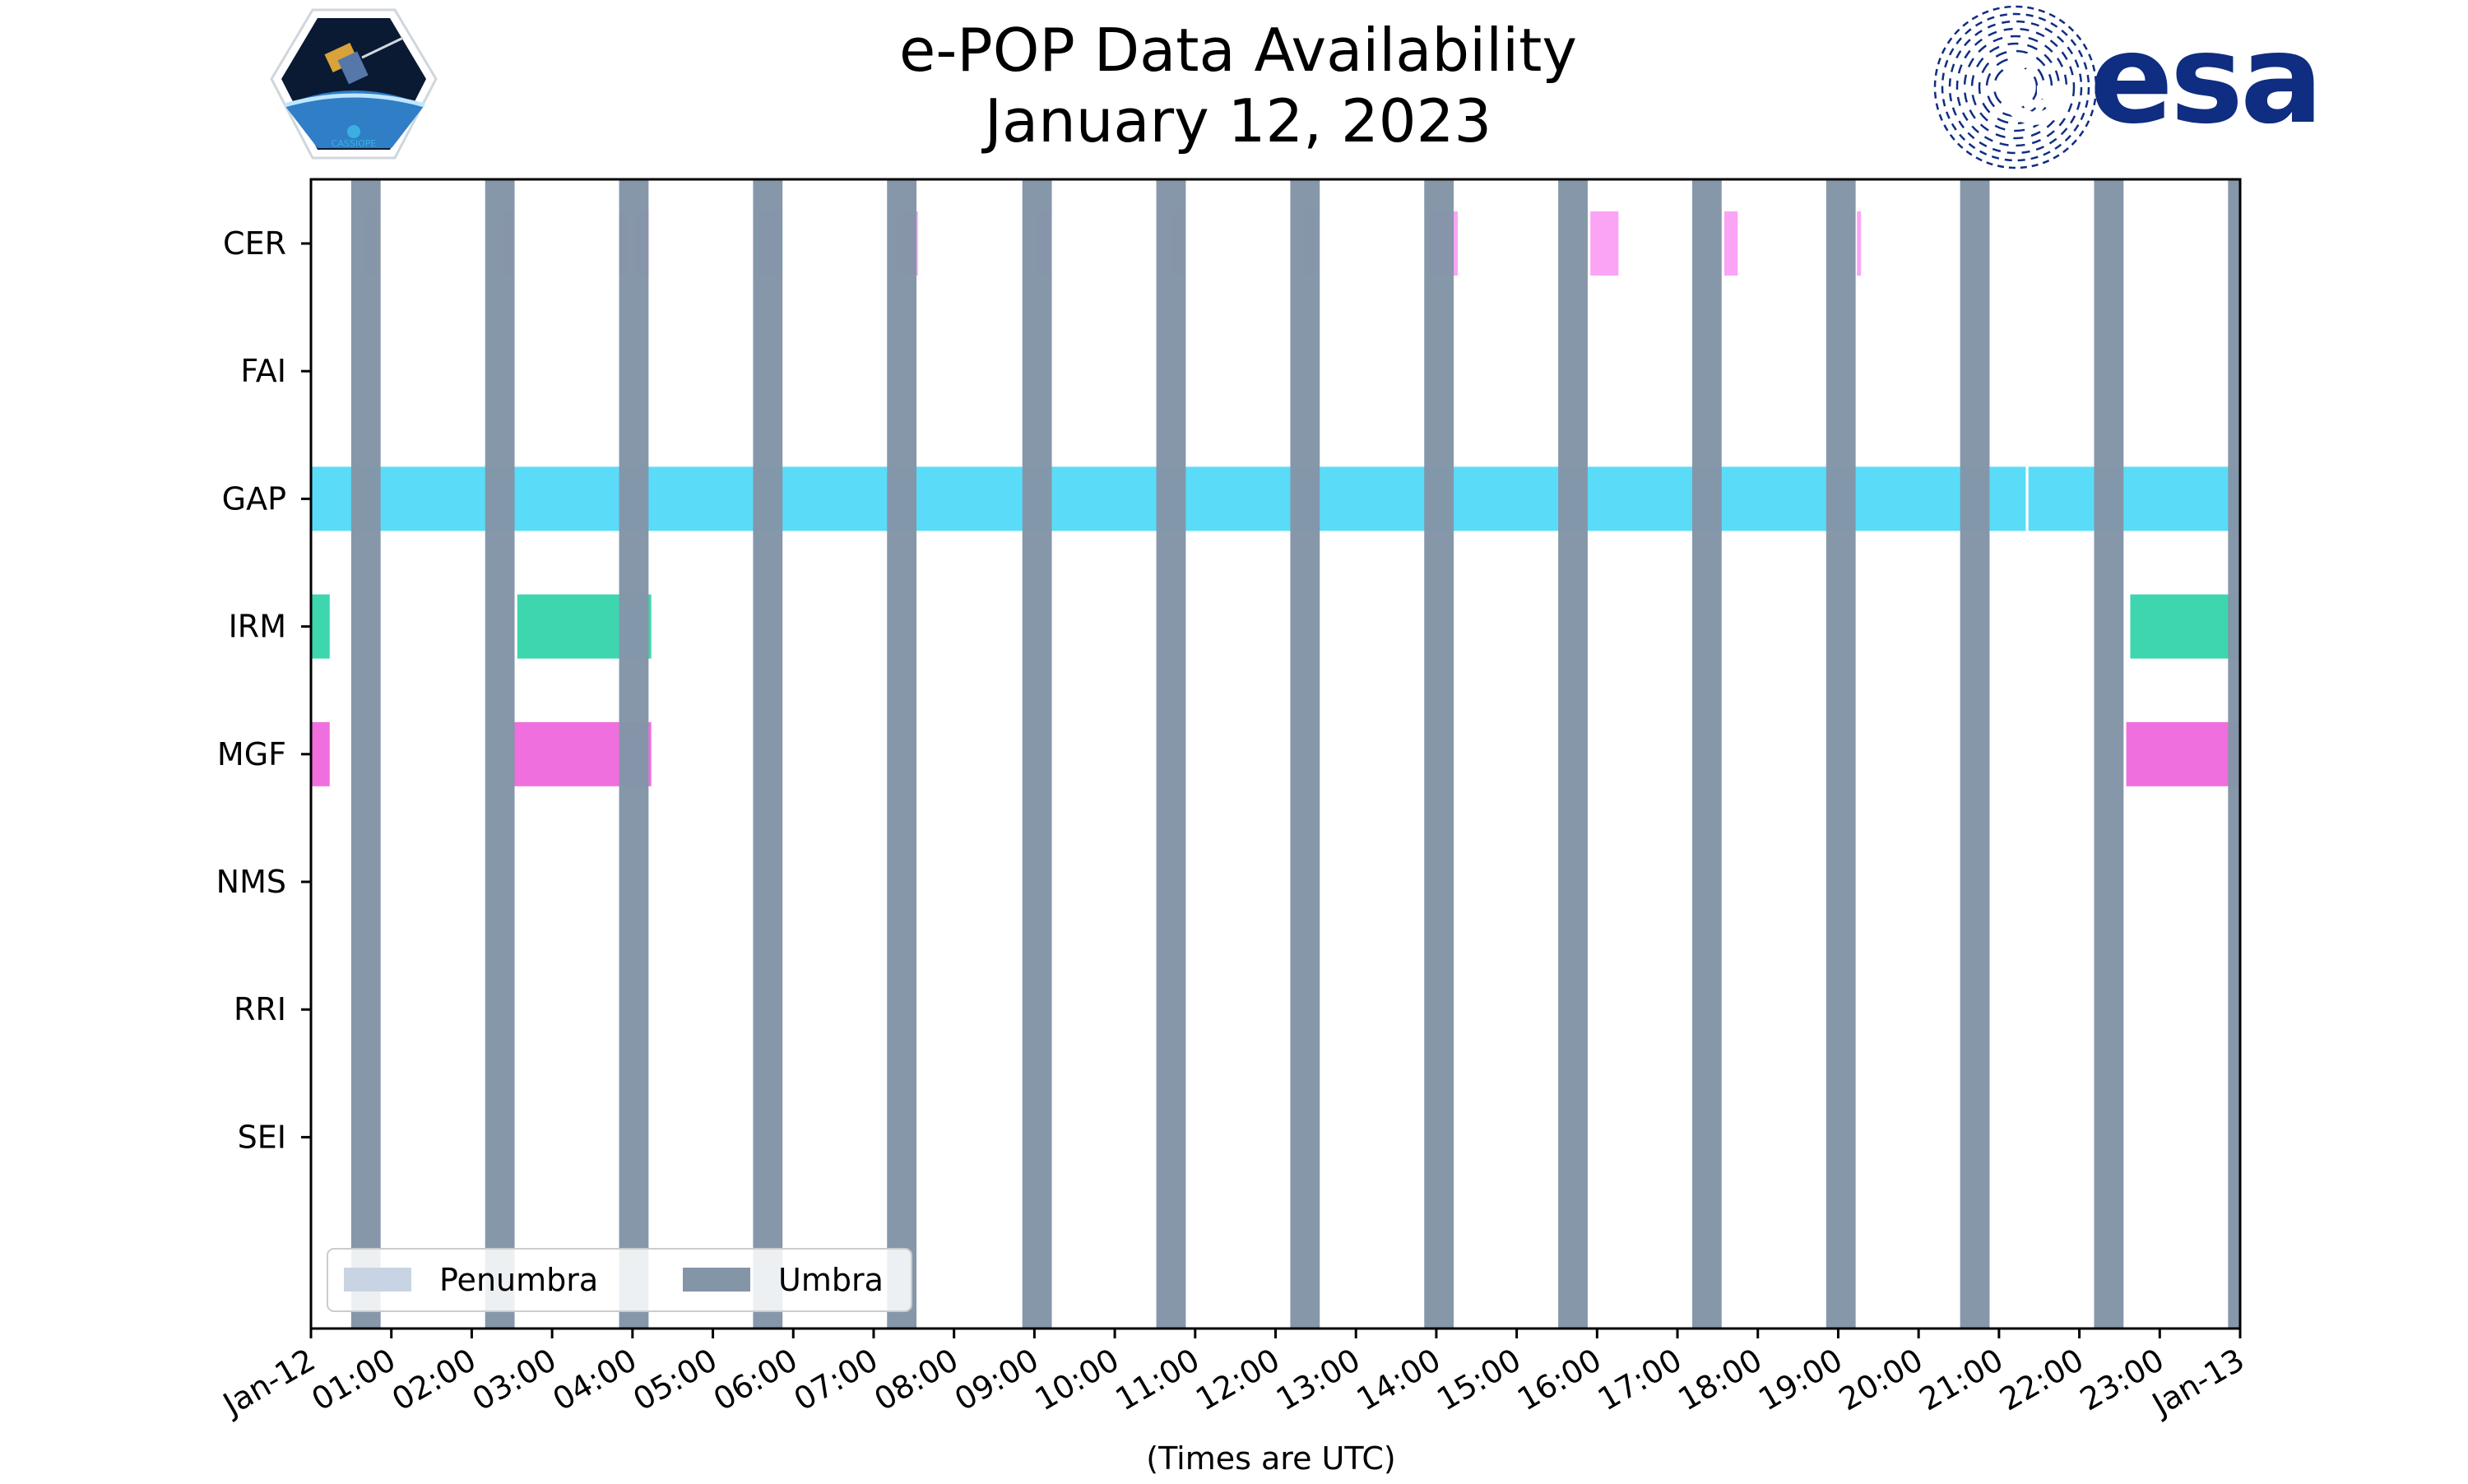 The width and height of the screenshot is (2468, 1484). Describe the element at coordinates (1238, 1380) in the screenshot. I see `x-tick-label-12: 12:00` at that location.